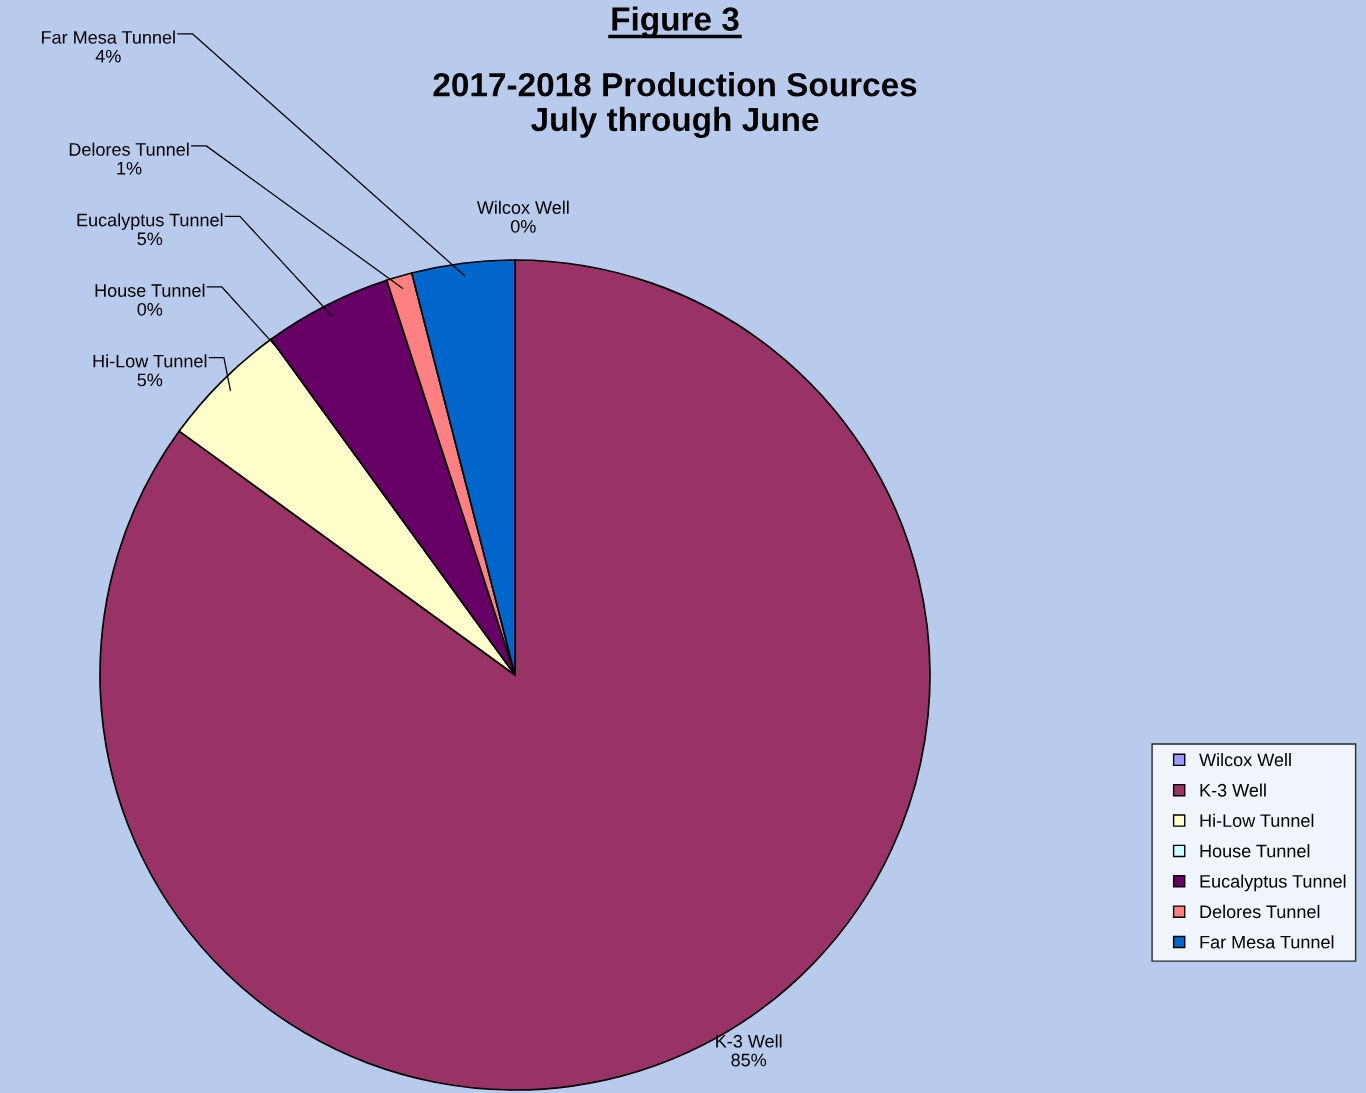 This screenshot has height=1093, width=1366. Describe the element at coordinates (1233, 790) in the screenshot. I see `legend-label: K-3 Well` at that location.